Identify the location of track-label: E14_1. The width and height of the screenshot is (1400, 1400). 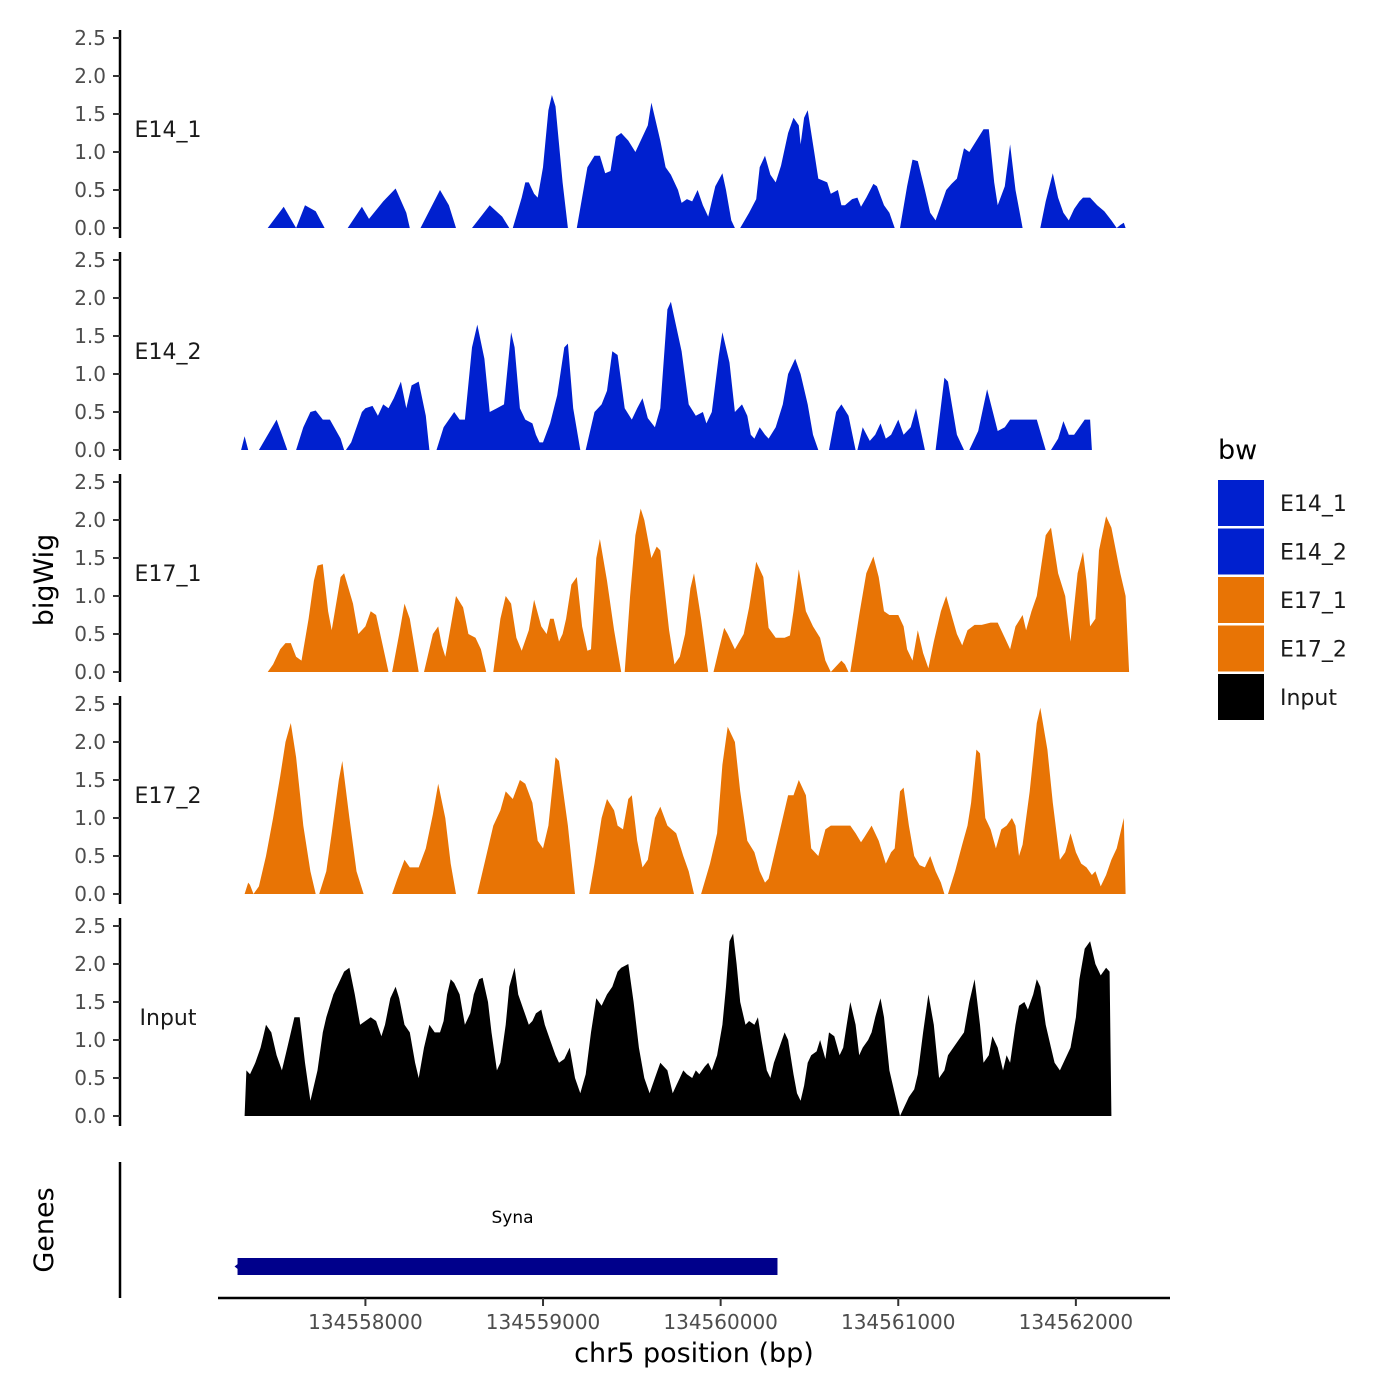
(168, 130).